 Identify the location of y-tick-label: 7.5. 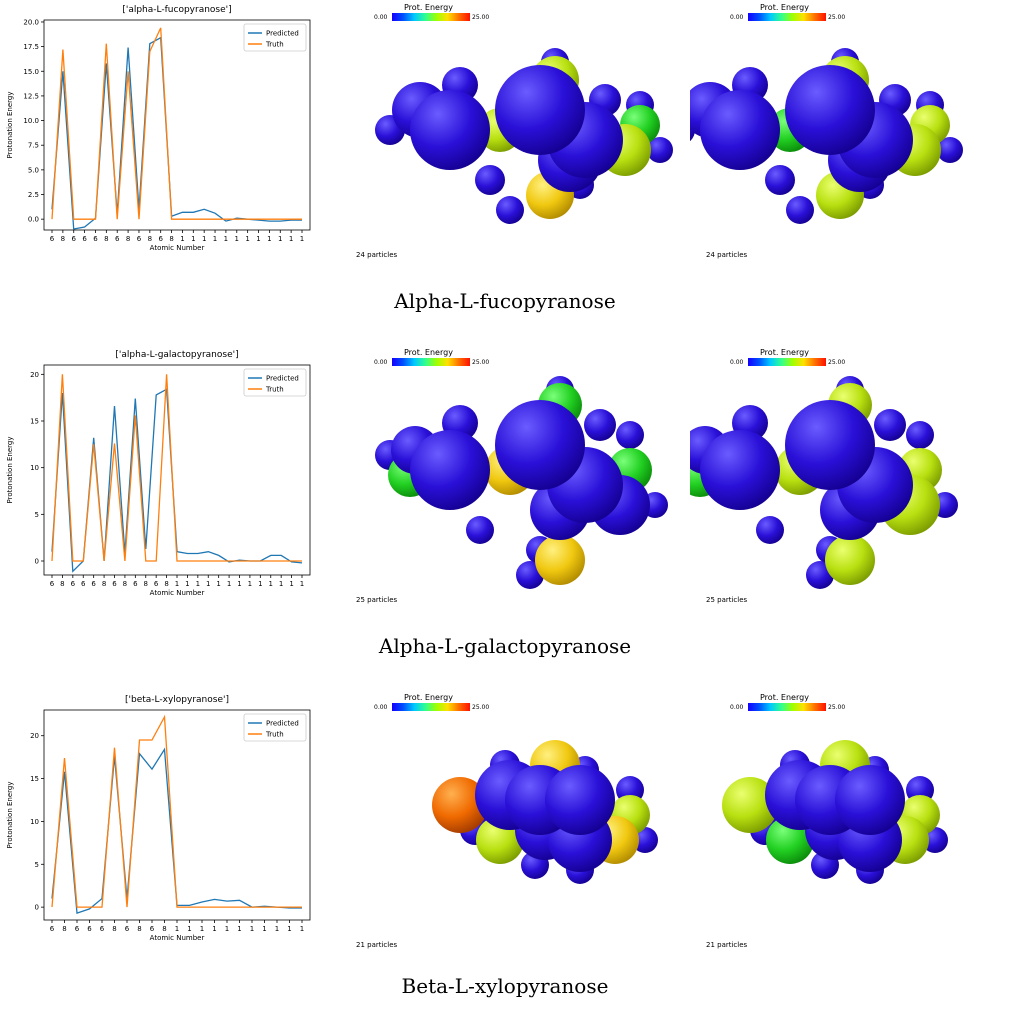
(33, 146).